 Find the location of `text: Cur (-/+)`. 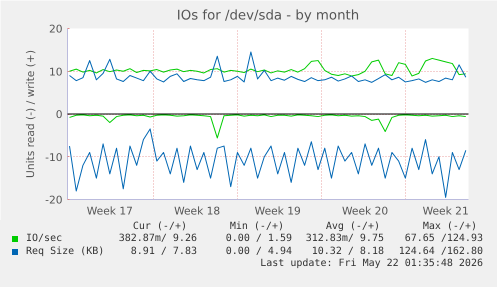

text: Cur (-/+) is located at coordinates (159, 227).